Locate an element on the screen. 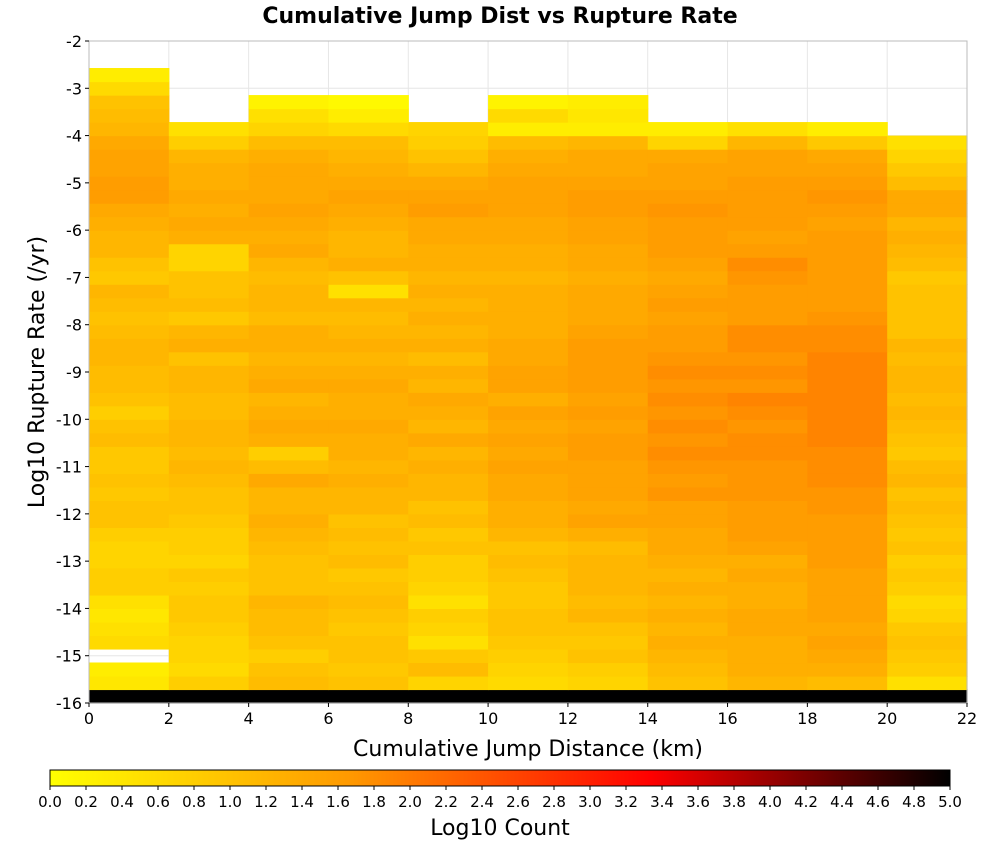 This screenshot has height=850, width=1000. colorbar-tick-label: 3.2 is located at coordinates (626, 802).